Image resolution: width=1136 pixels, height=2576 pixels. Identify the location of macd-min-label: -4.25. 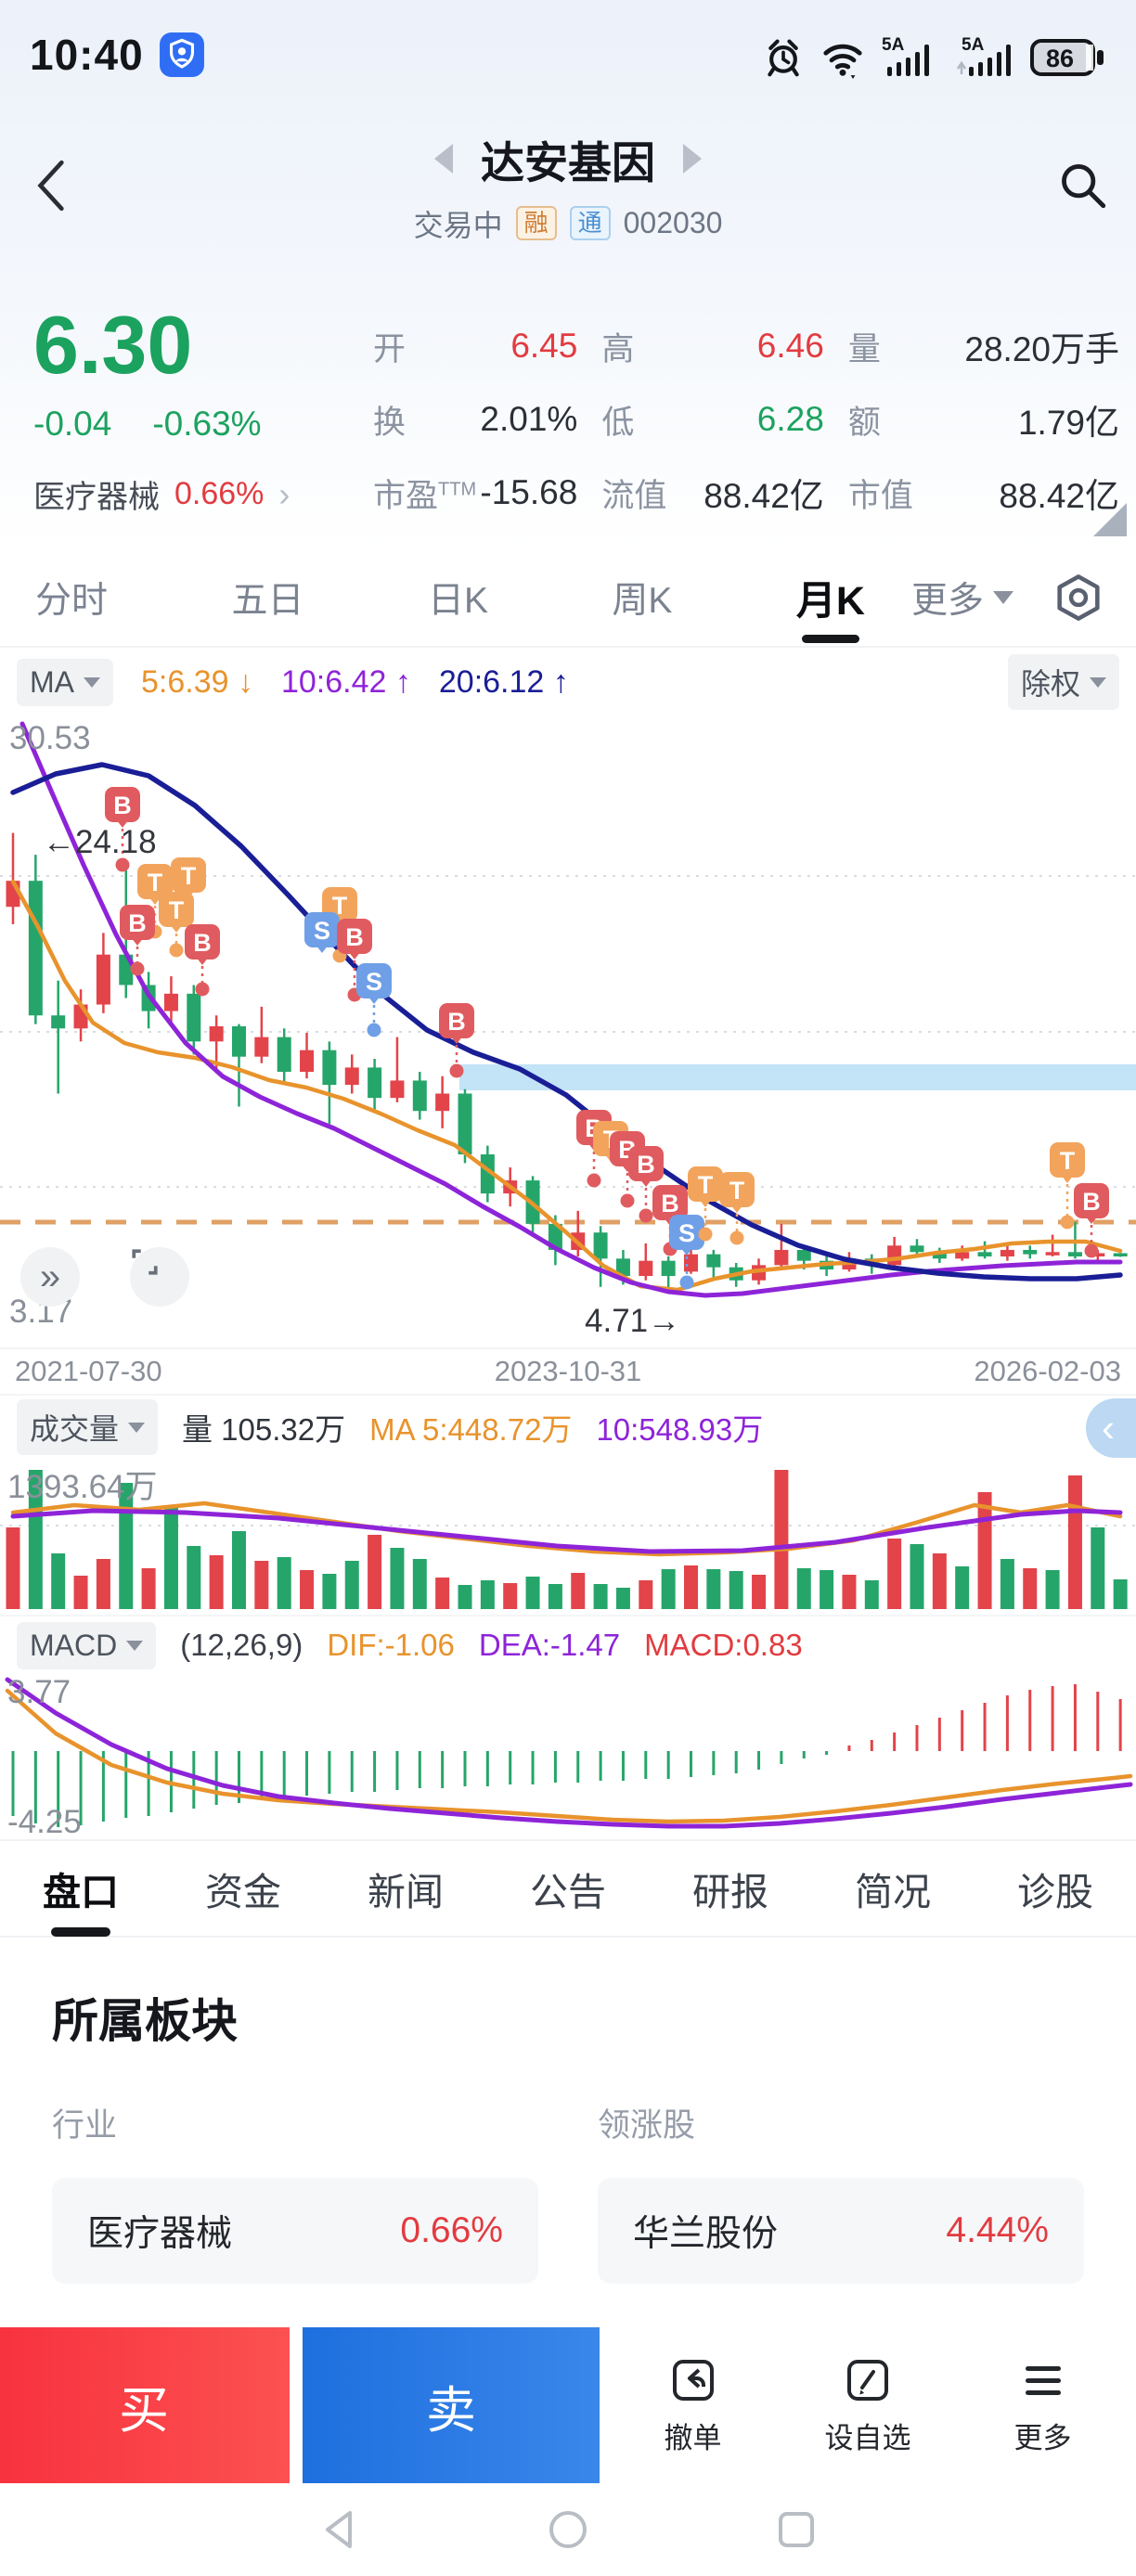
(44, 1822).